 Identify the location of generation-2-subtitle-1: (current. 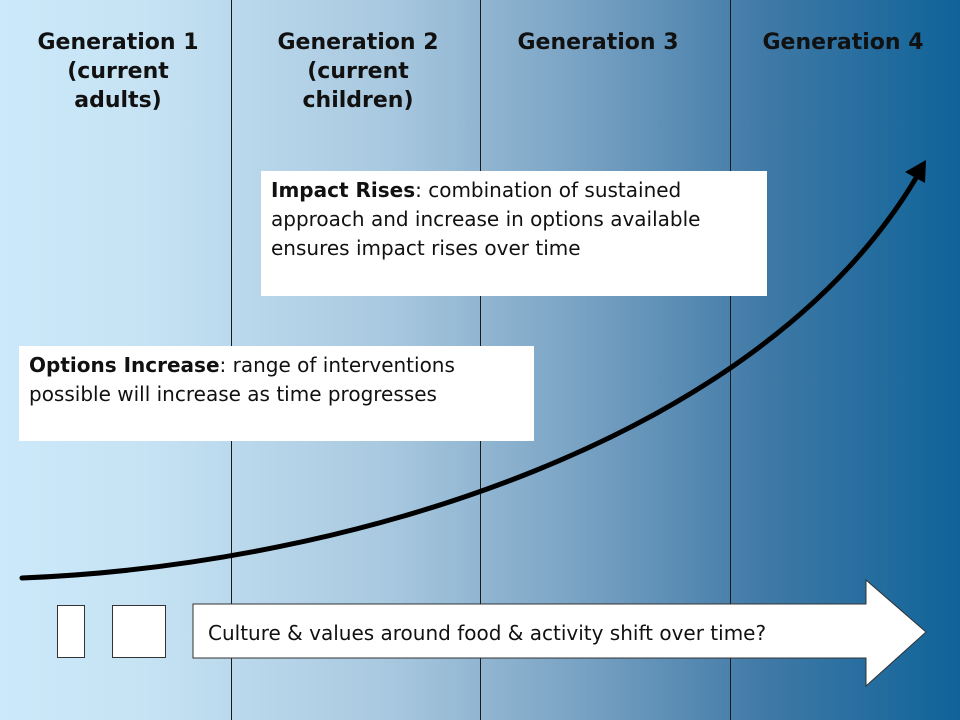
(358, 71).